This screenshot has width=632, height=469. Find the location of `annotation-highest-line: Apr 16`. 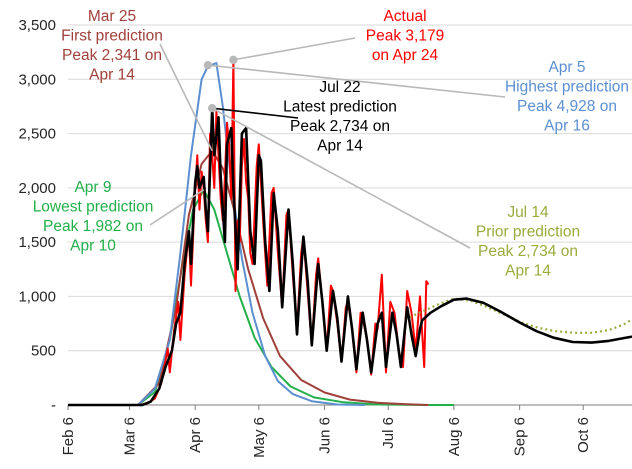

annotation-highest-line: Apr 16 is located at coordinates (567, 126).